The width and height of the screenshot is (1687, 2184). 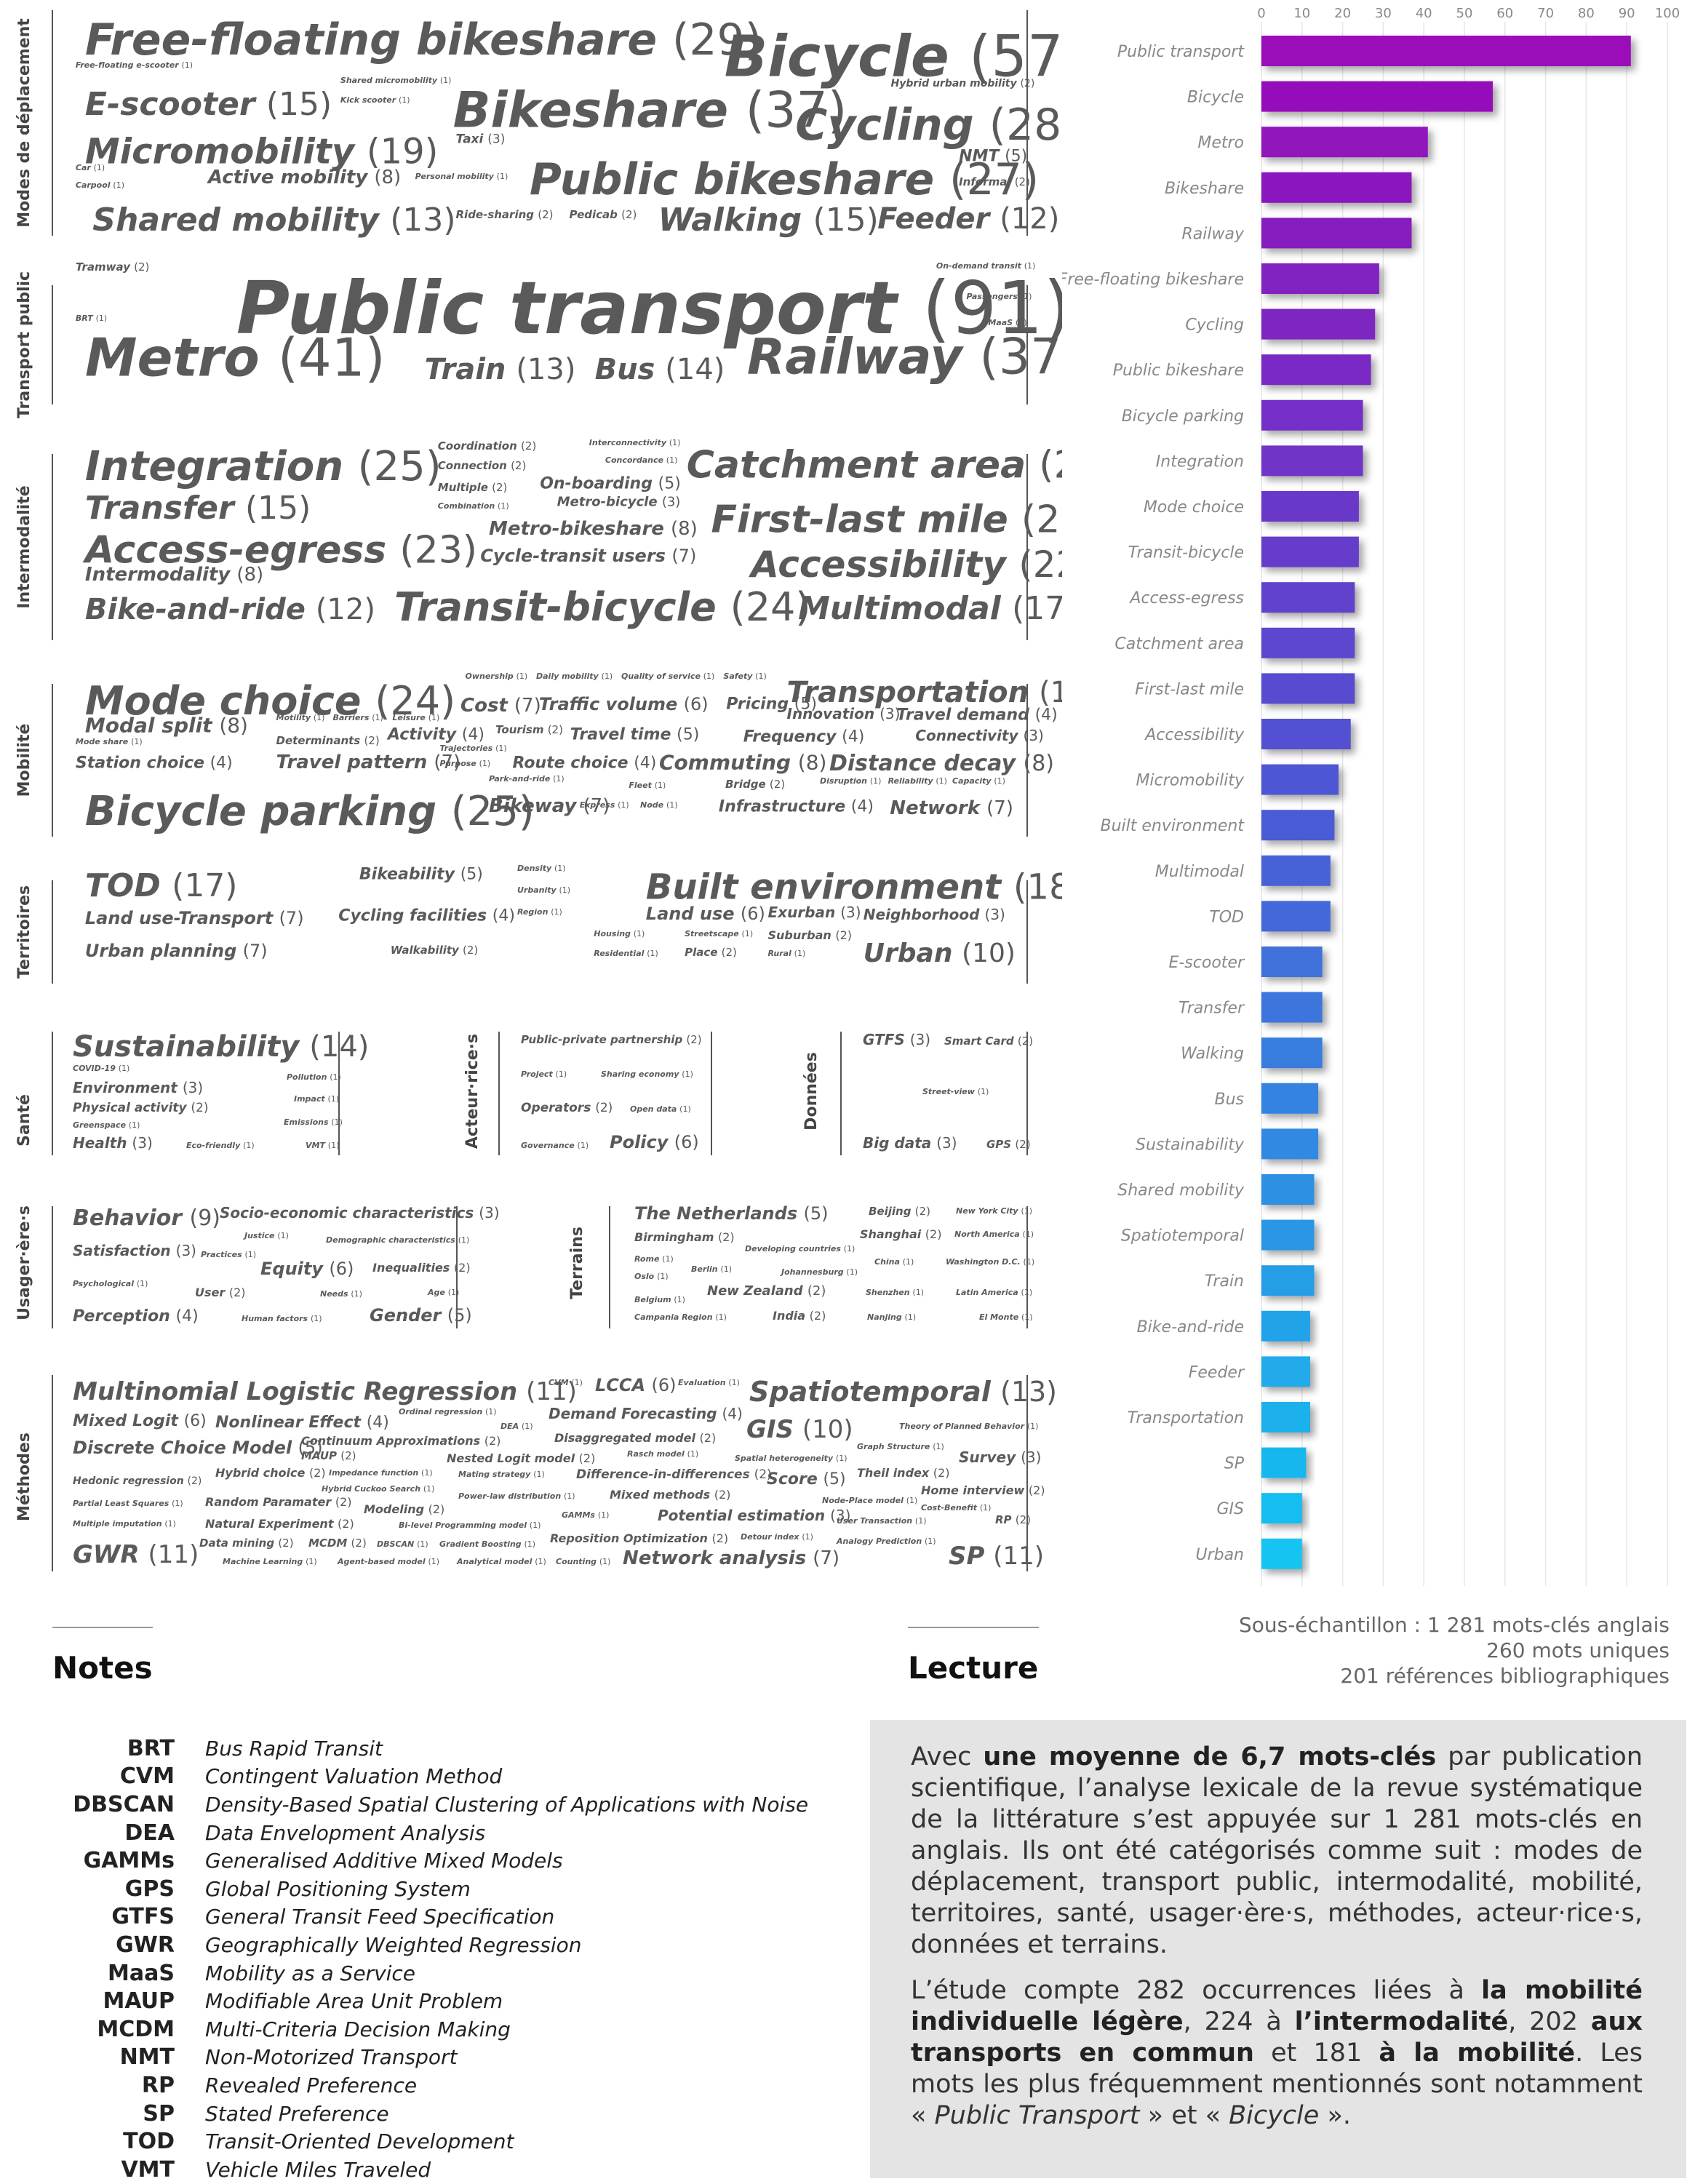 I want to click on svg-text: Graph Structure (1), so click(x=900, y=1446).